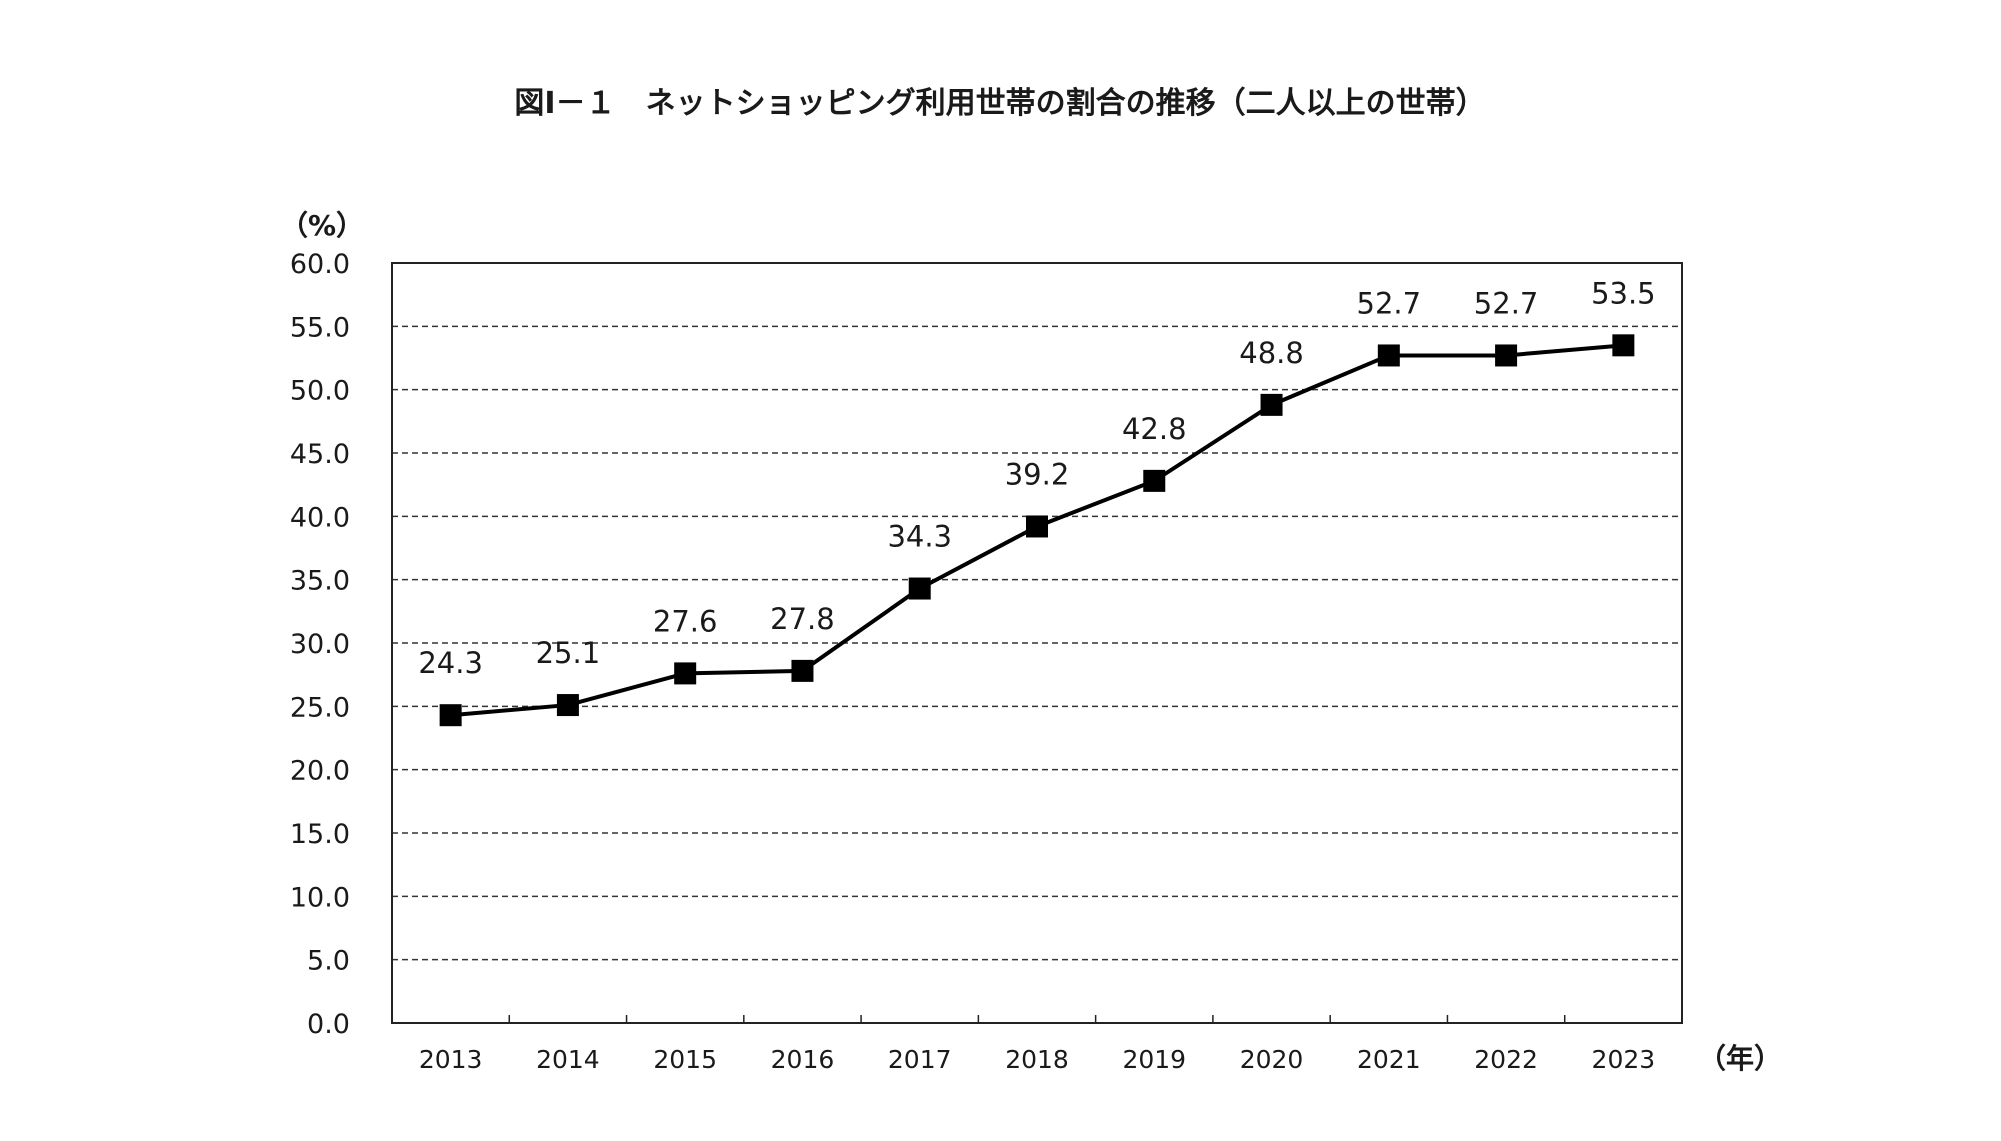 The height and width of the screenshot is (1141, 2001). I want to click on y-axis-unit-label: （%）, so click(322, 225).